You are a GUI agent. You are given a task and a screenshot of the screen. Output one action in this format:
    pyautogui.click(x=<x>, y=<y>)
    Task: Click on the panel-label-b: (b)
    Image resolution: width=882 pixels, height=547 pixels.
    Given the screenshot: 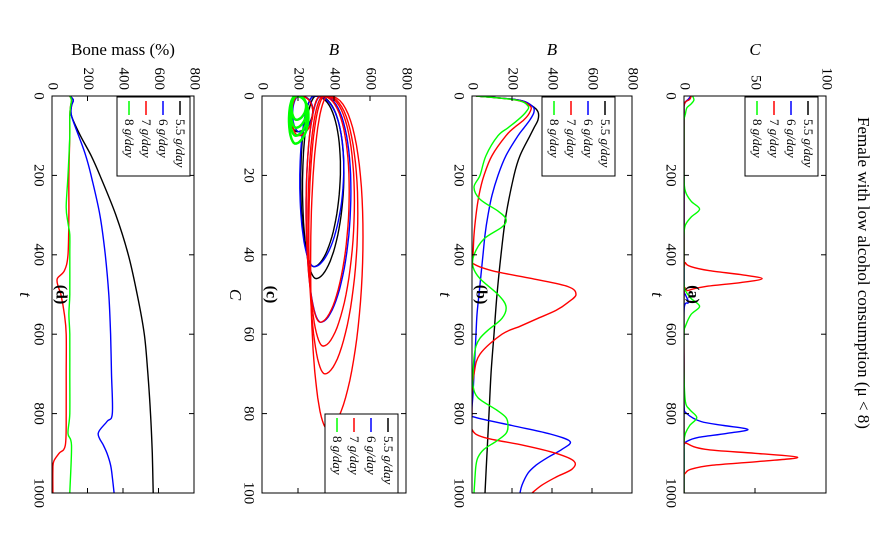 What is the action you would take?
    pyautogui.click(x=480, y=295)
    